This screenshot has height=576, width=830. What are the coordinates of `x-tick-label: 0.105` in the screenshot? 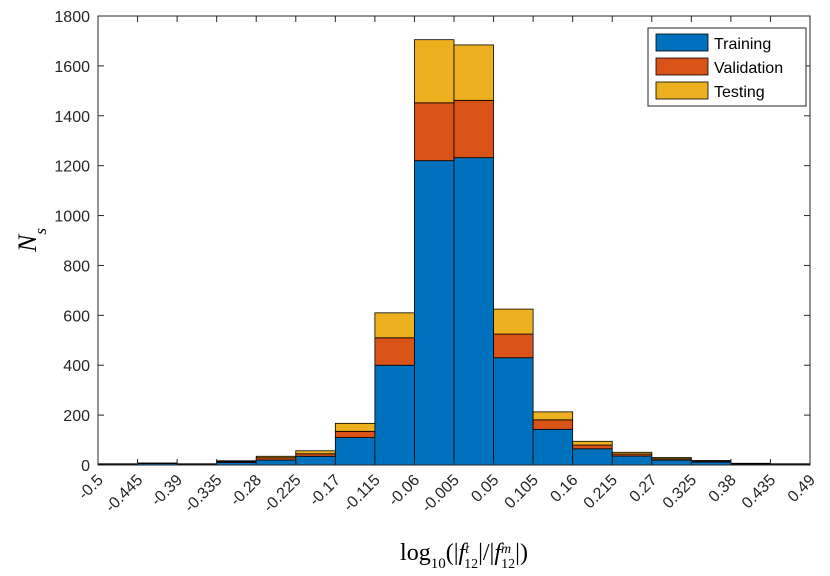 It's located at (522, 492).